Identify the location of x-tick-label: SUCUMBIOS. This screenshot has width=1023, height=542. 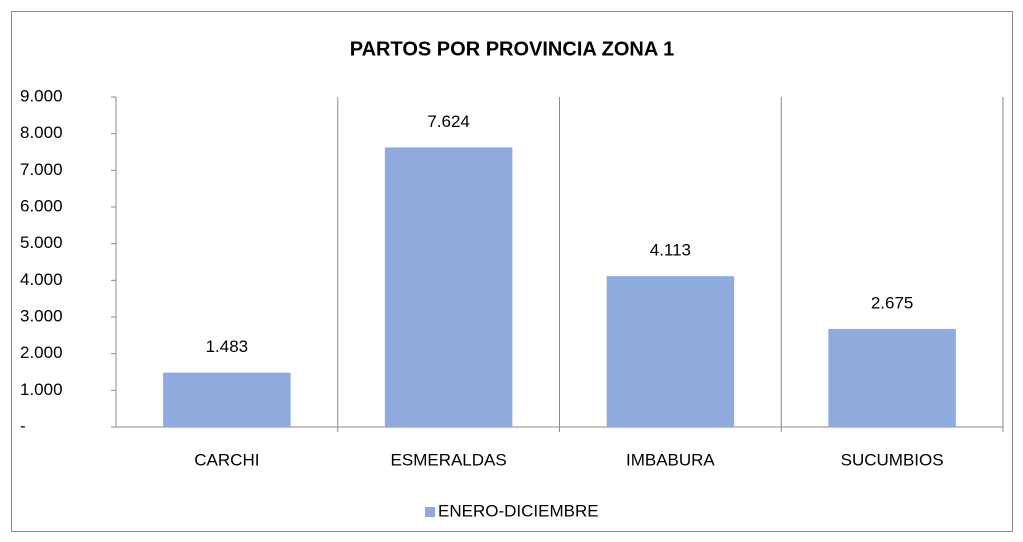
(892, 459).